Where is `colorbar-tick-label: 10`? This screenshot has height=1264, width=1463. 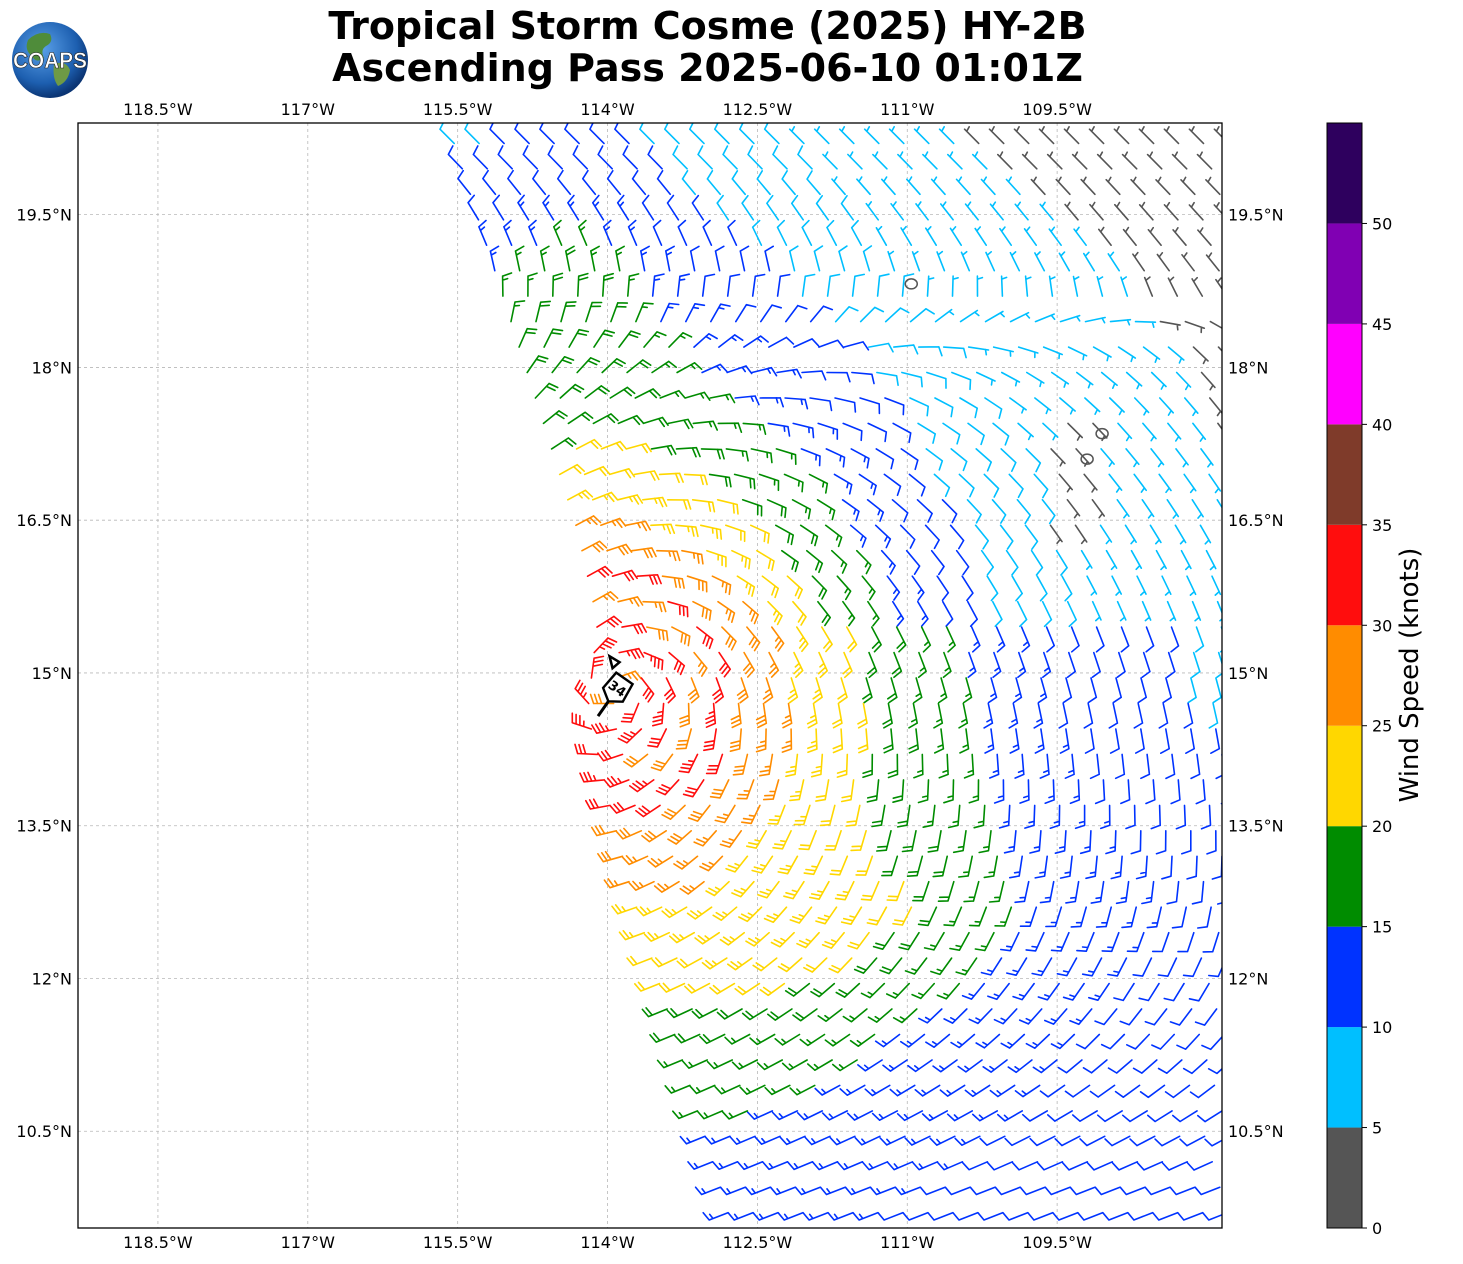
colorbar-tick-label: 10 is located at coordinates (1382, 1027).